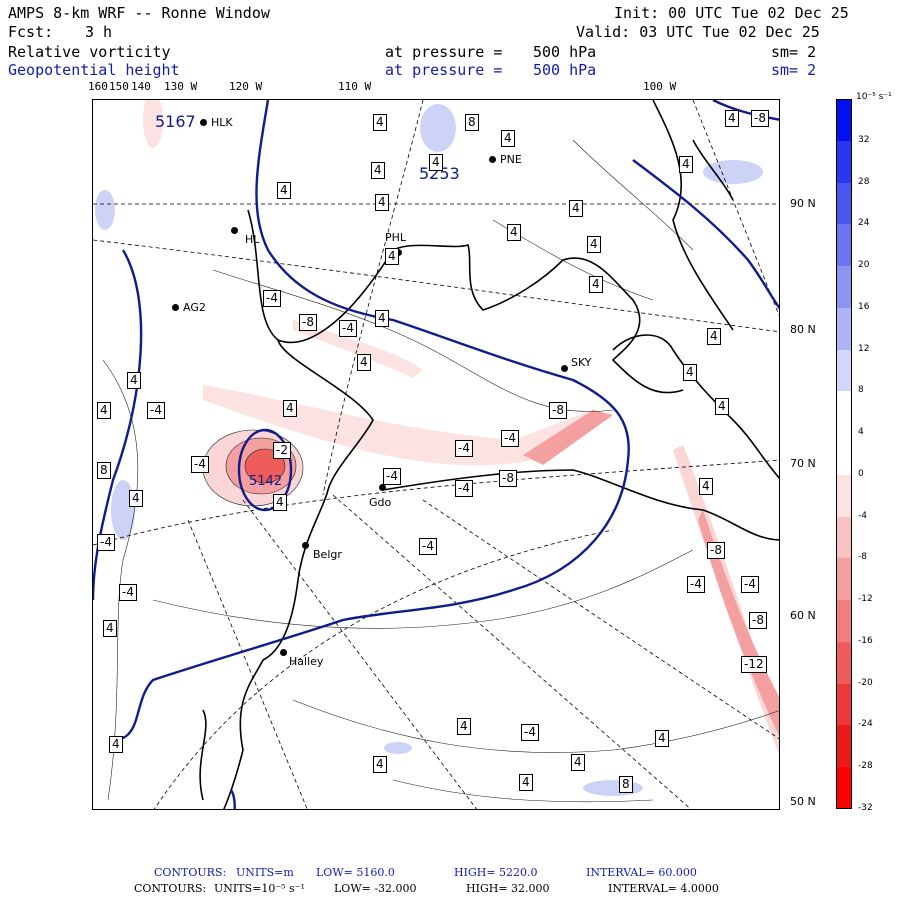 This screenshot has height=900, width=900. What do you see at coordinates (803, 463) in the screenshot?
I see `lat-label-70n: 70 N` at bounding box center [803, 463].